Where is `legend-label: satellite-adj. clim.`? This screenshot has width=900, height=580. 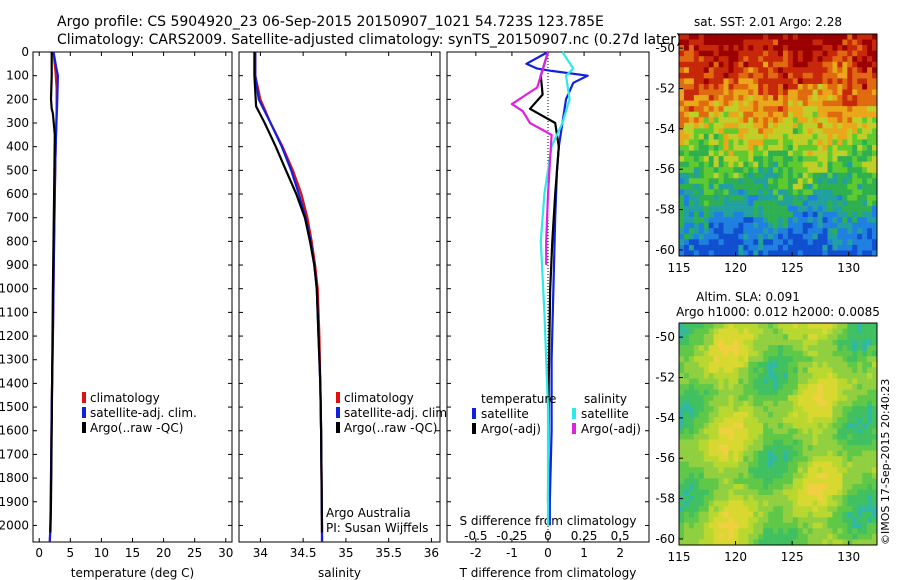
legend-label: satellite-adj. clim. is located at coordinates (143, 413).